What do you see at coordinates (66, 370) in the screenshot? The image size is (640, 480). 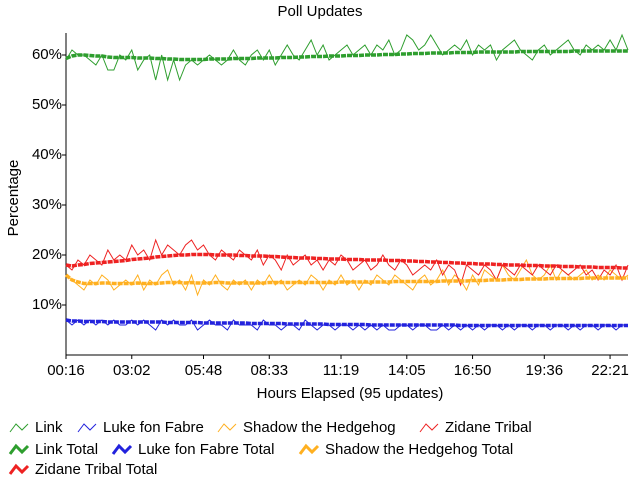 I see `x-tick-label: 00:16` at bounding box center [66, 370].